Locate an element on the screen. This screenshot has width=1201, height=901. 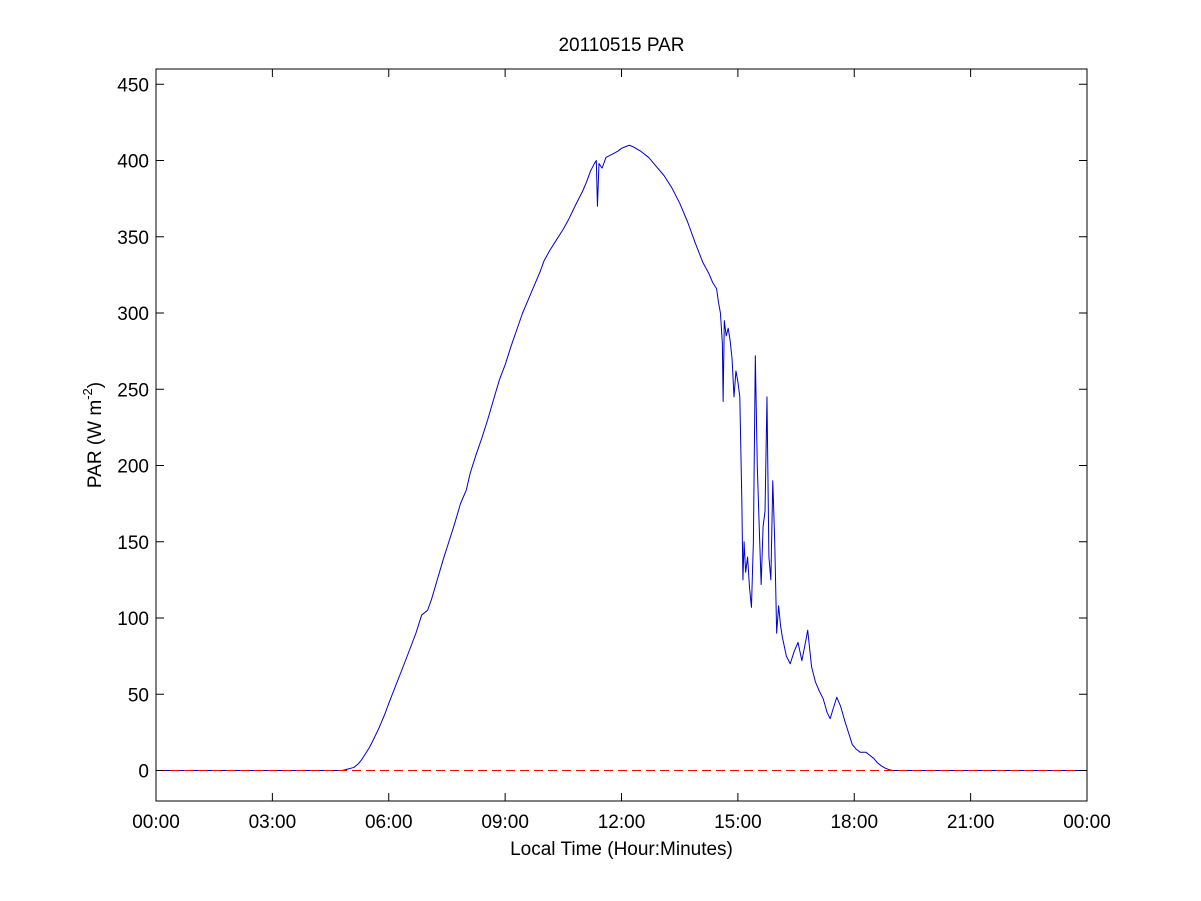
y-axis-label: PAR (W m-2) is located at coordinates (93, 435).